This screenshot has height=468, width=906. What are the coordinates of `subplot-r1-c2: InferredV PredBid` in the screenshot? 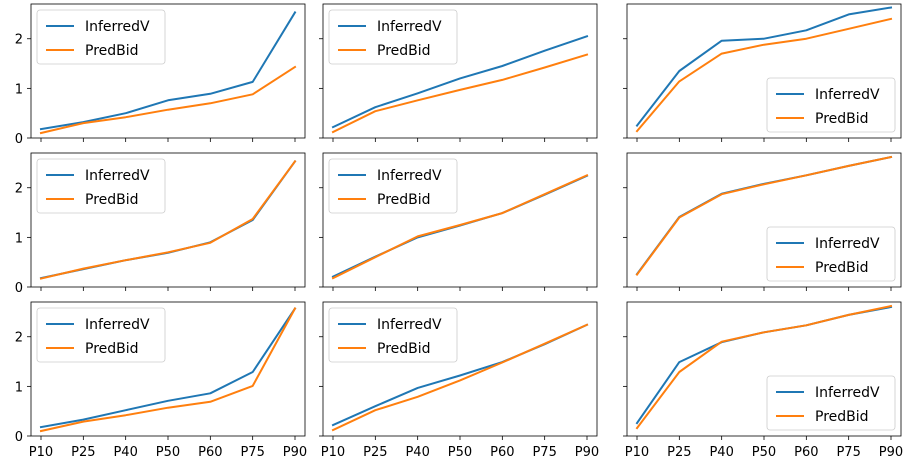 It's located at (458, 72).